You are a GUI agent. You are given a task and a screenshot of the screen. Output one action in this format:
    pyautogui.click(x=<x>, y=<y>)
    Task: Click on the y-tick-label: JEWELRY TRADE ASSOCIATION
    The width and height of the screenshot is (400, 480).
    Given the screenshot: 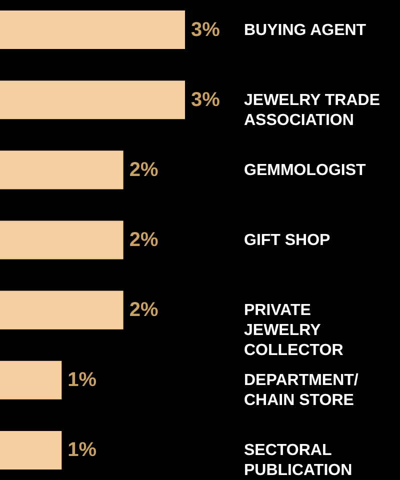 What is the action you would take?
    pyautogui.click(x=312, y=110)
    